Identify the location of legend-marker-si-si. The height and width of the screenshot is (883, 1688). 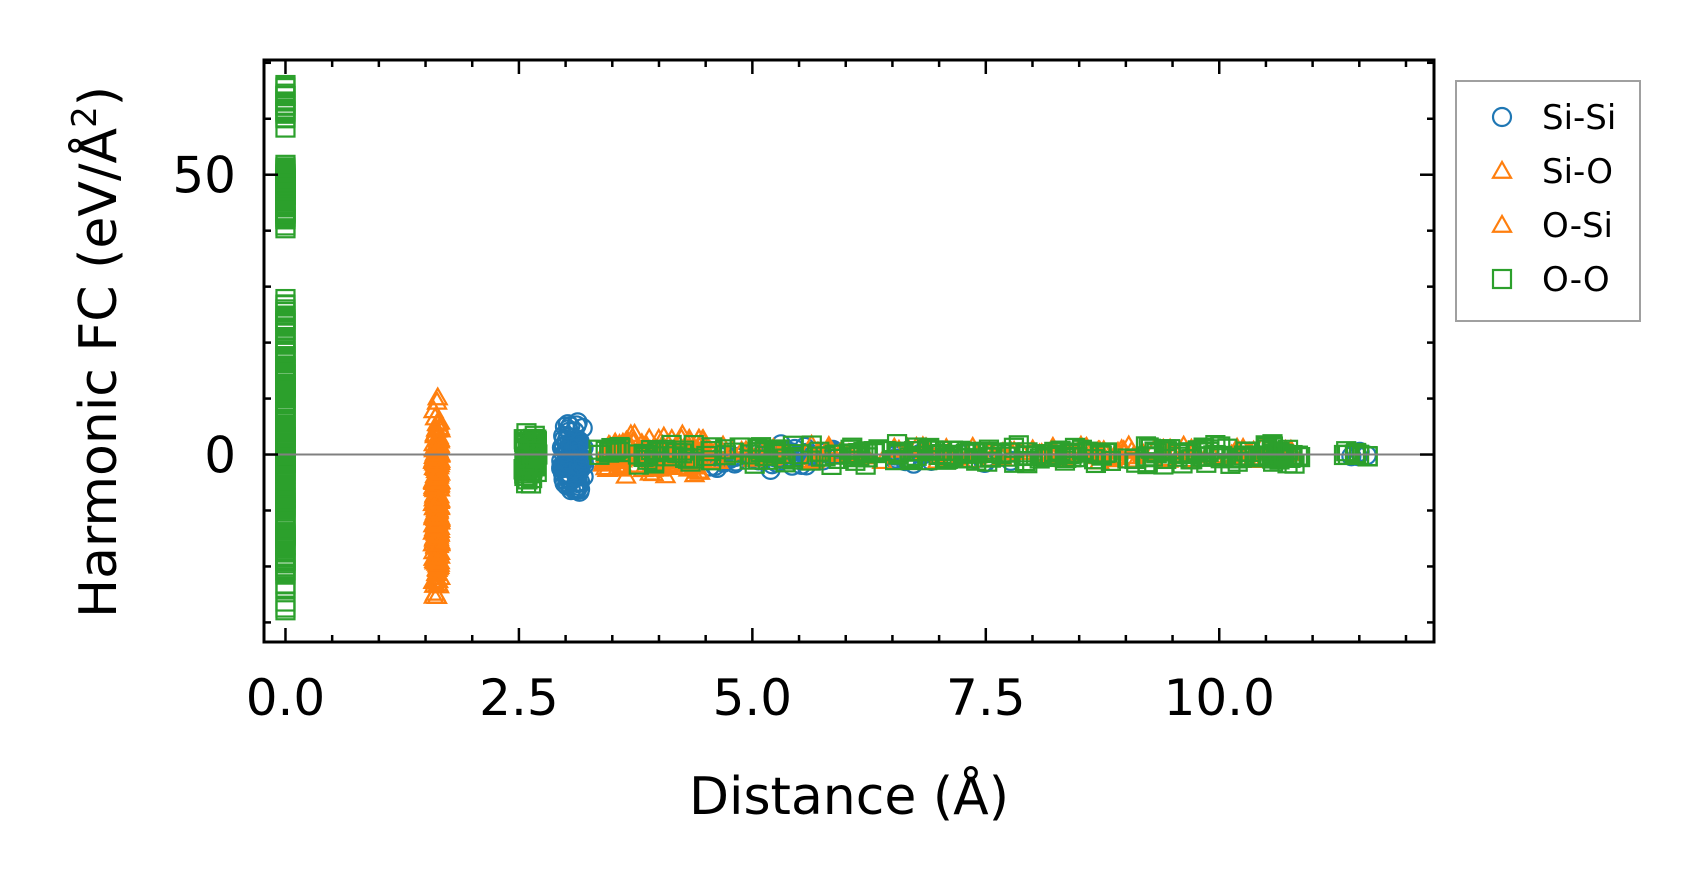
(1502, 117).